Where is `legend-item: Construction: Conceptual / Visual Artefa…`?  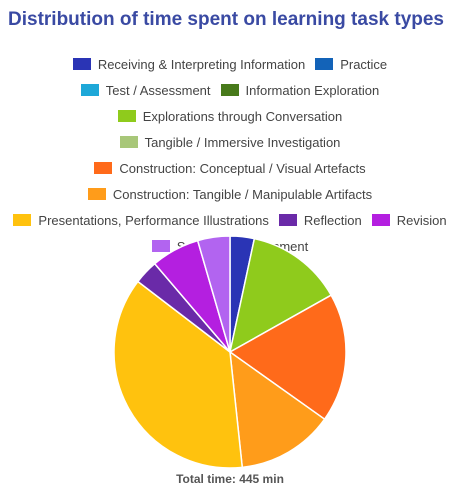 legend-item: Construction: Conceptual / Visual Artefa… is located at coordinates (230, 168).